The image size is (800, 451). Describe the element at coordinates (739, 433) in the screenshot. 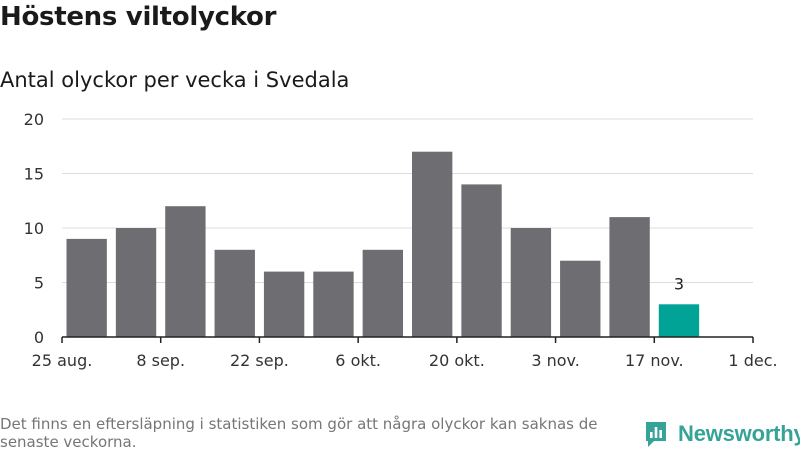

I see `brand-name: Newsworthy` at that location.